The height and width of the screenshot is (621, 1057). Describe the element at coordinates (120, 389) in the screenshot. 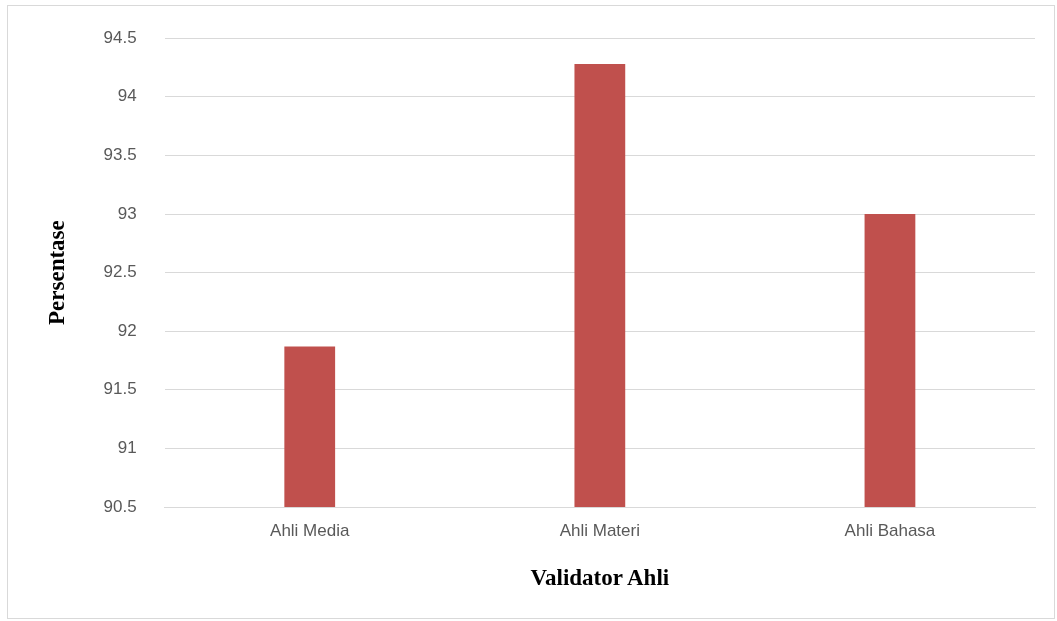

I see `y-tick-label: 91.5` at that location.